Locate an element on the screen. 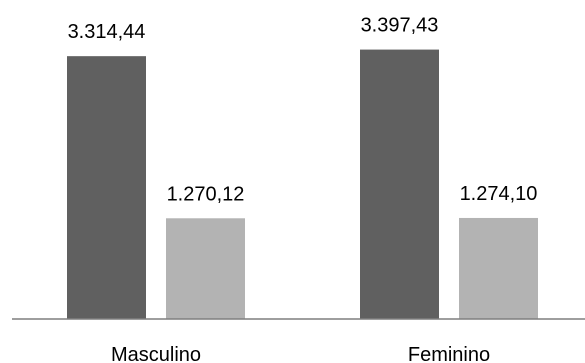 This screenshot has width=585, height=363. x-tick-label-masculino: Masculino is located at coordinates (156, 353).